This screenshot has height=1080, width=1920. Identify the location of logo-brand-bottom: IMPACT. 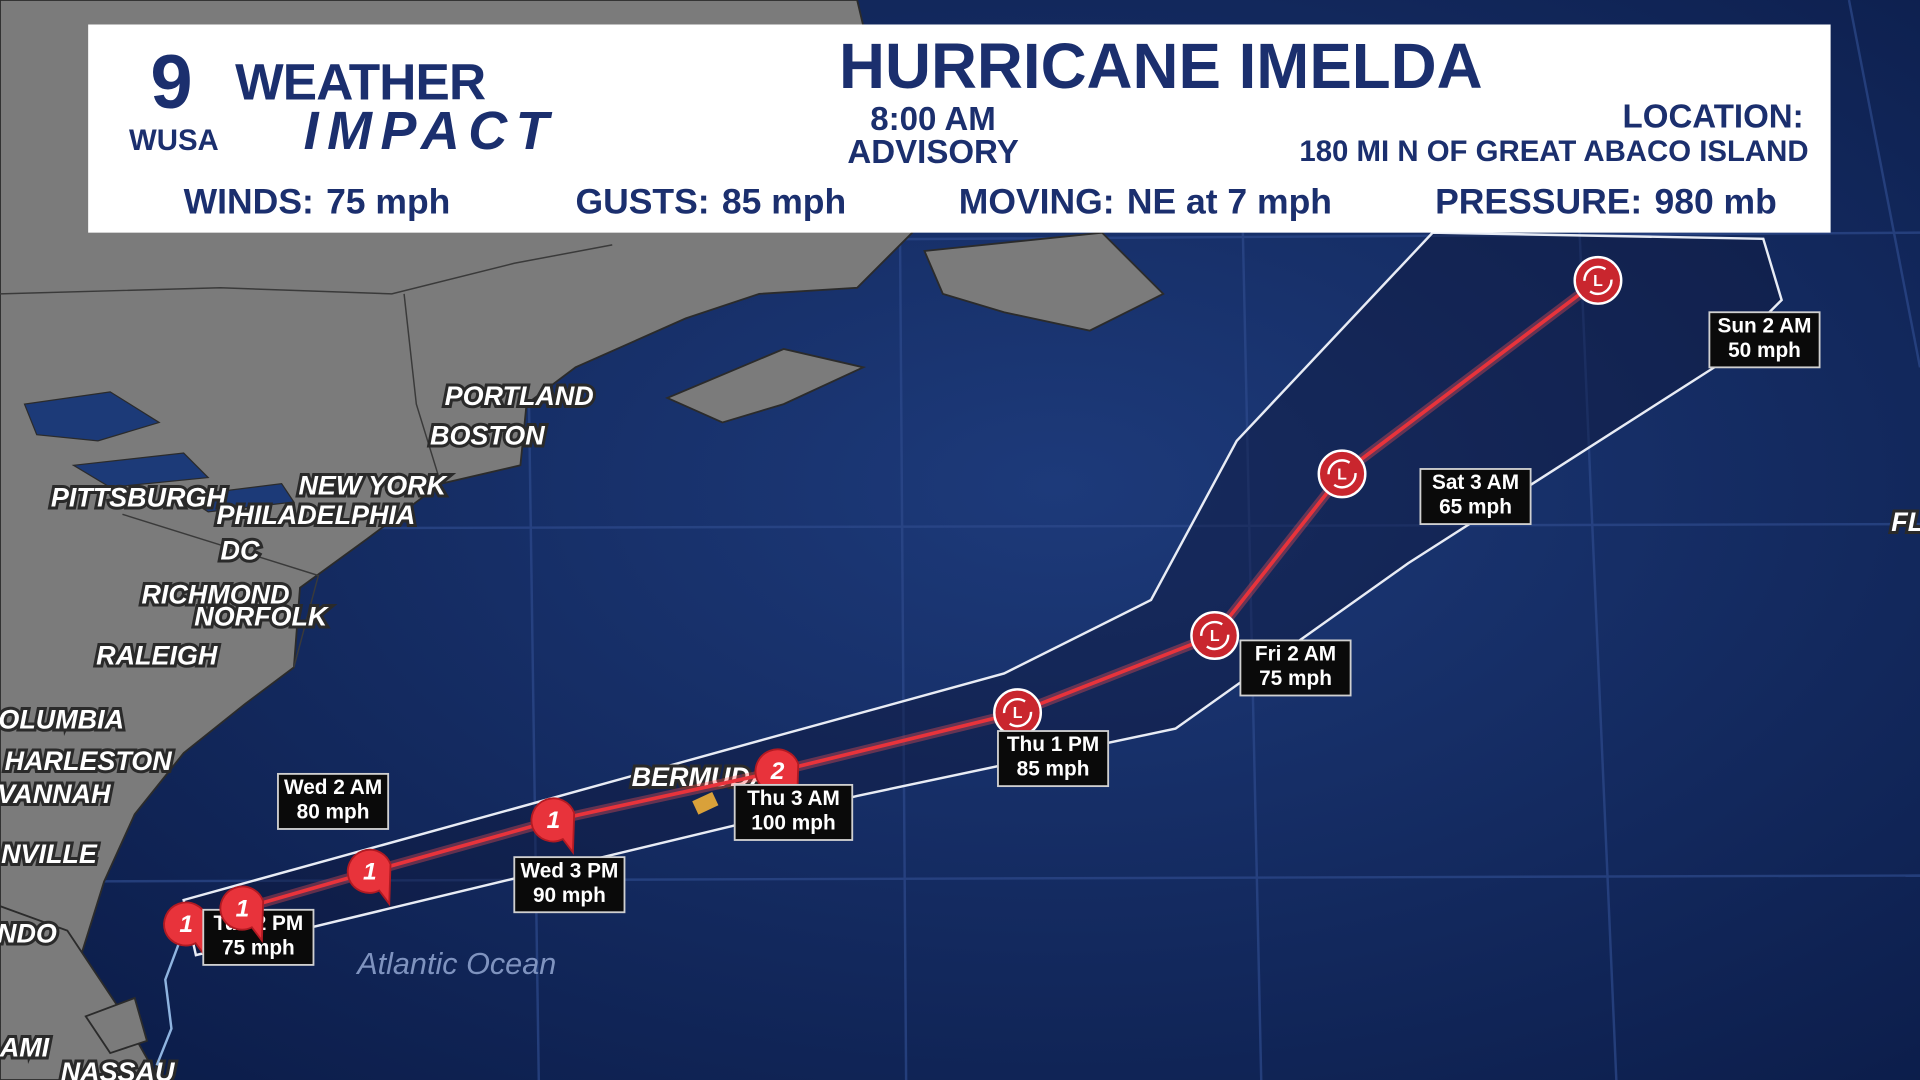
(428, 131).